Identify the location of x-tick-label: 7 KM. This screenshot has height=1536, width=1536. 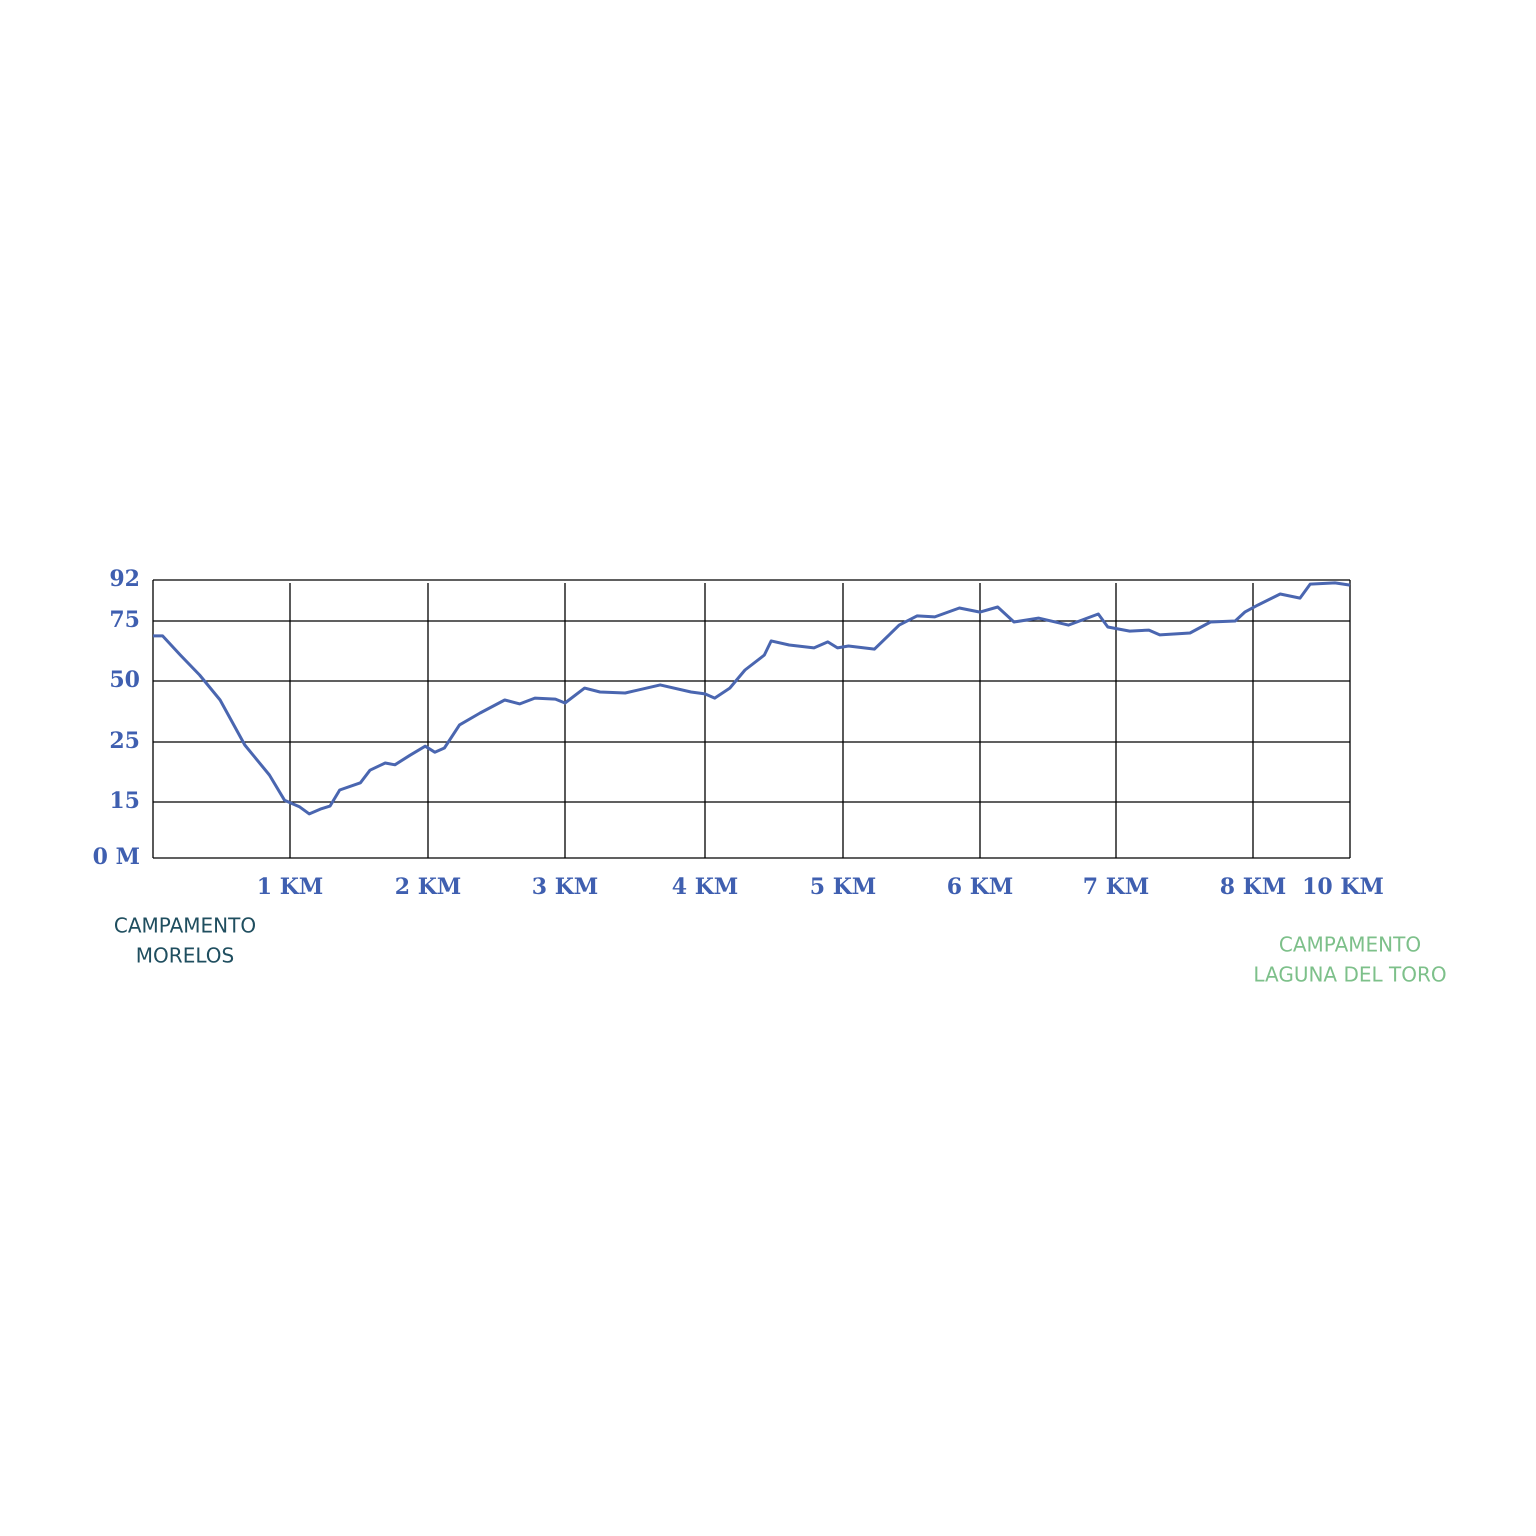
(1116, 887).